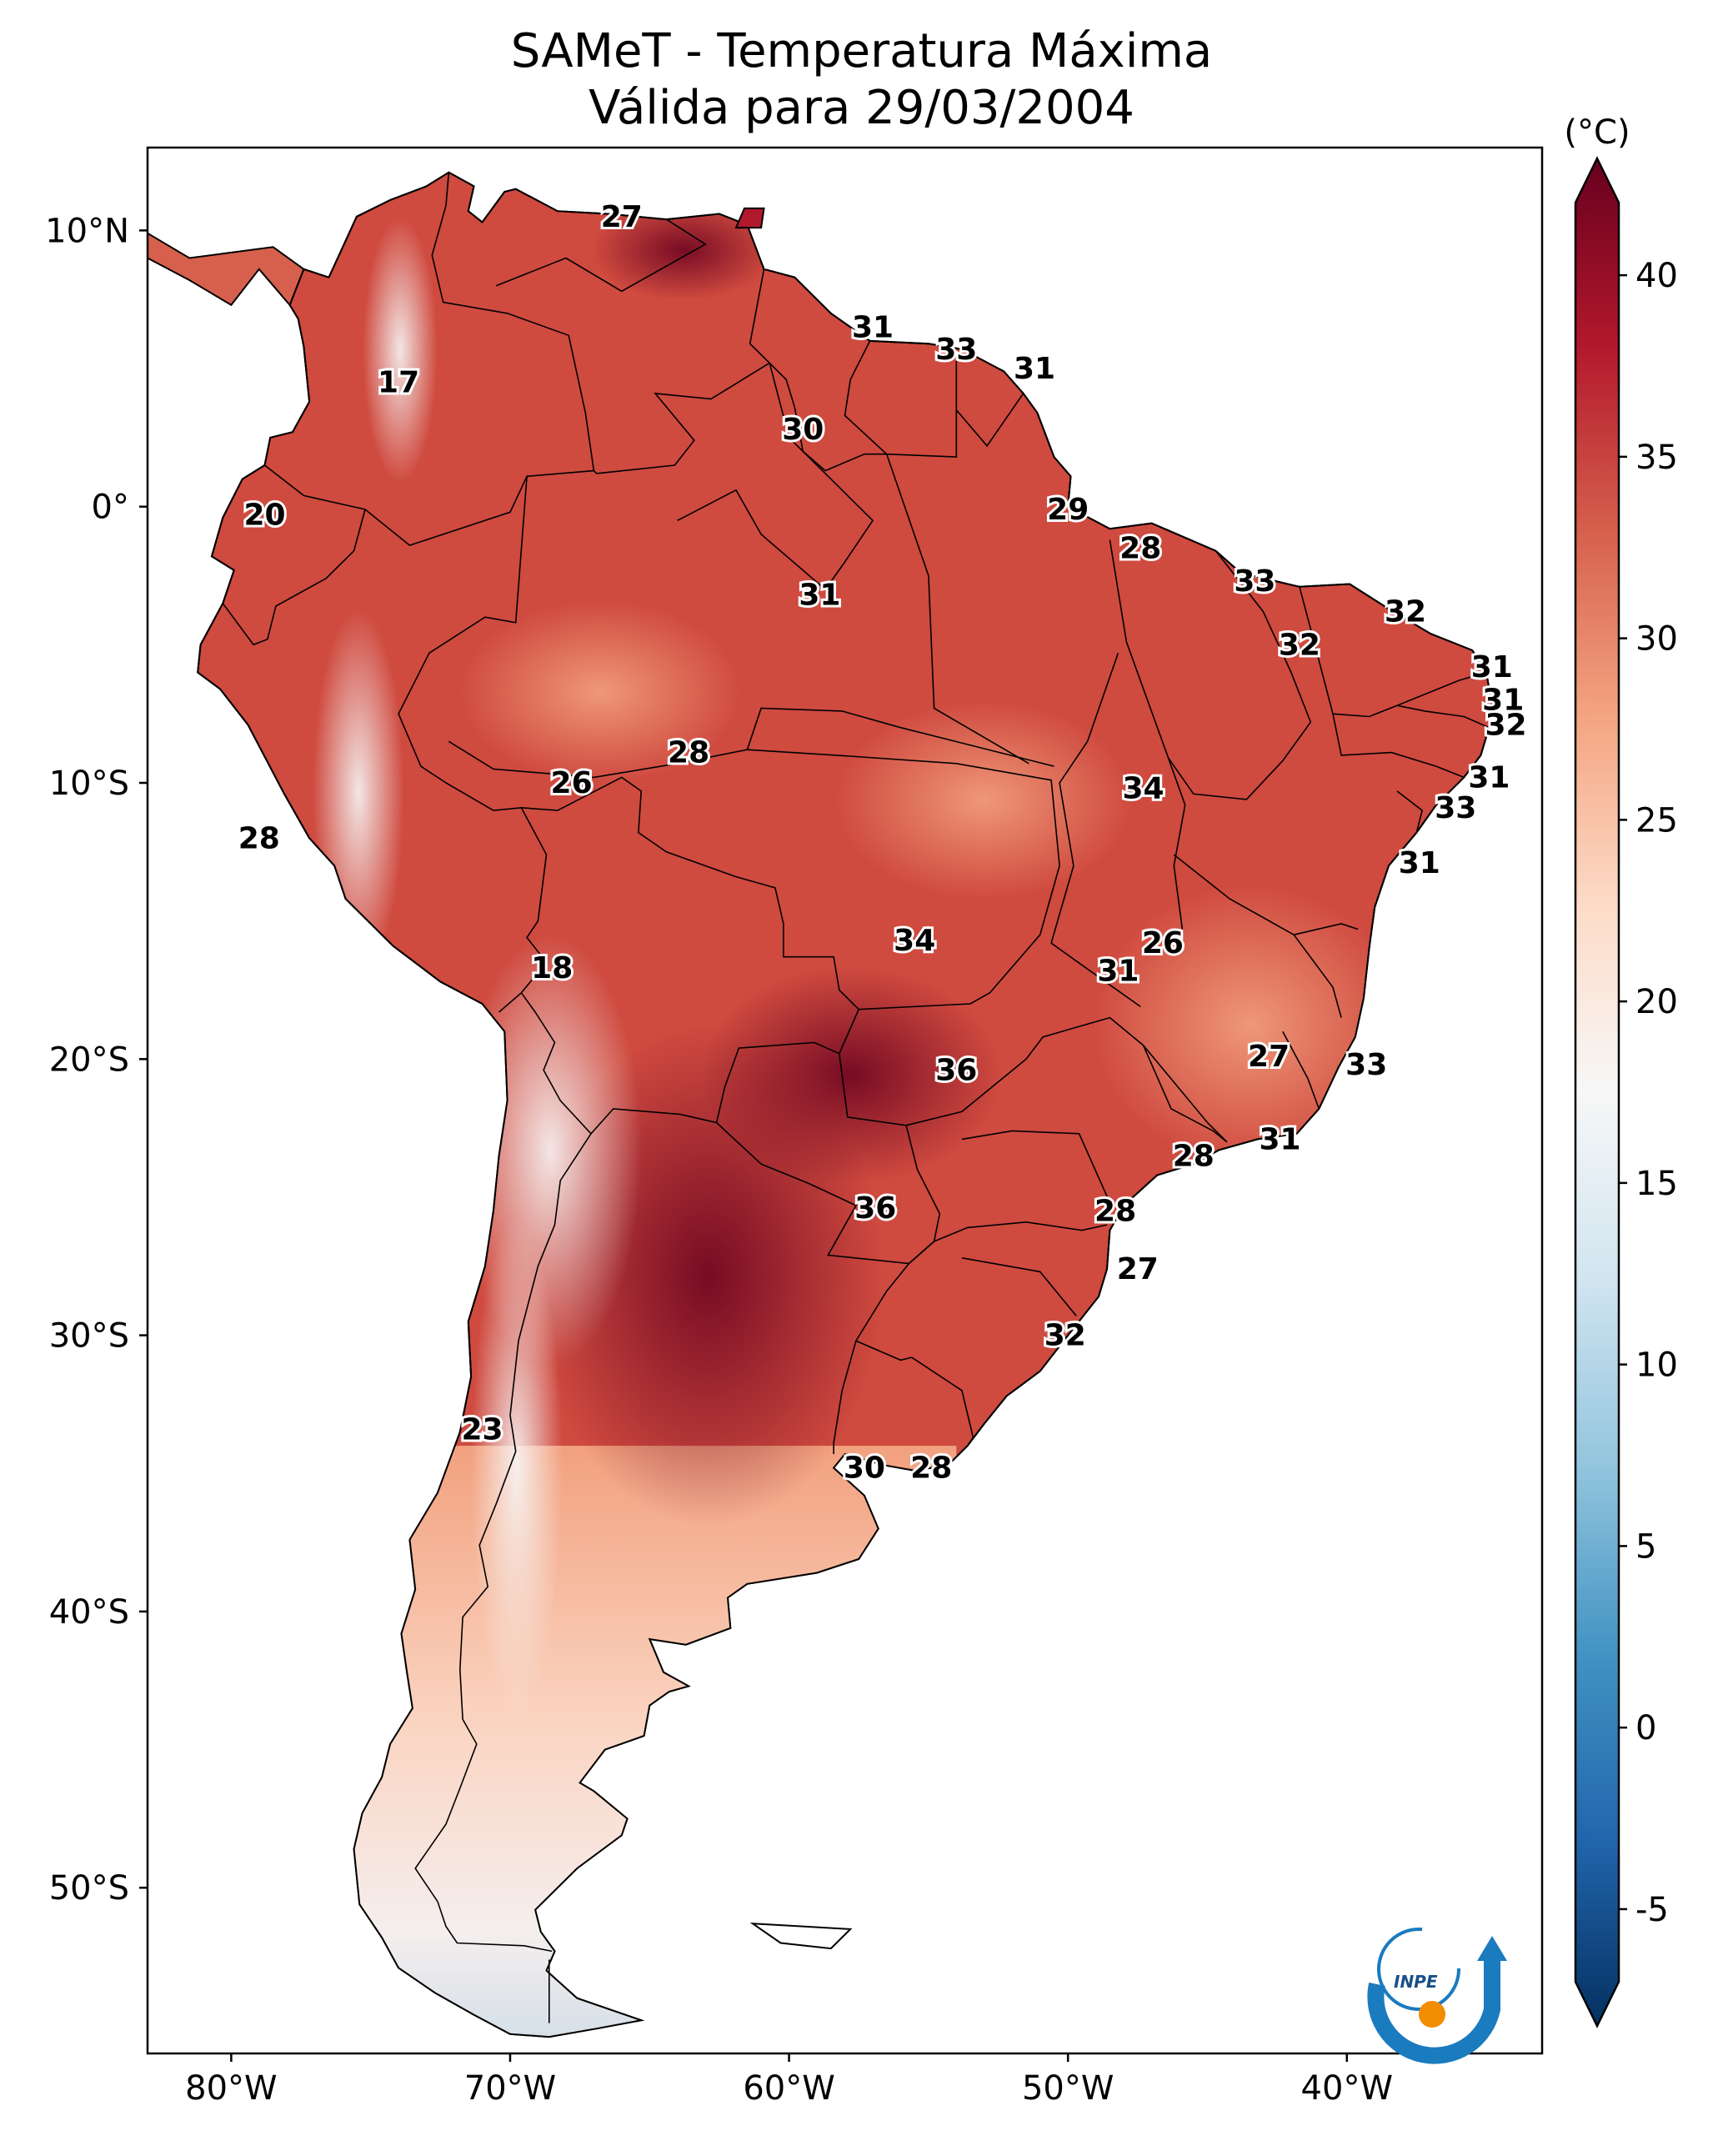 The height and width of the screenshot is (2156, 1723). What do you see at coordinates (1416, 1982) in the screenshot?
I see `inpe-logo-text: INPE` at bounding box center [1416, 1982].